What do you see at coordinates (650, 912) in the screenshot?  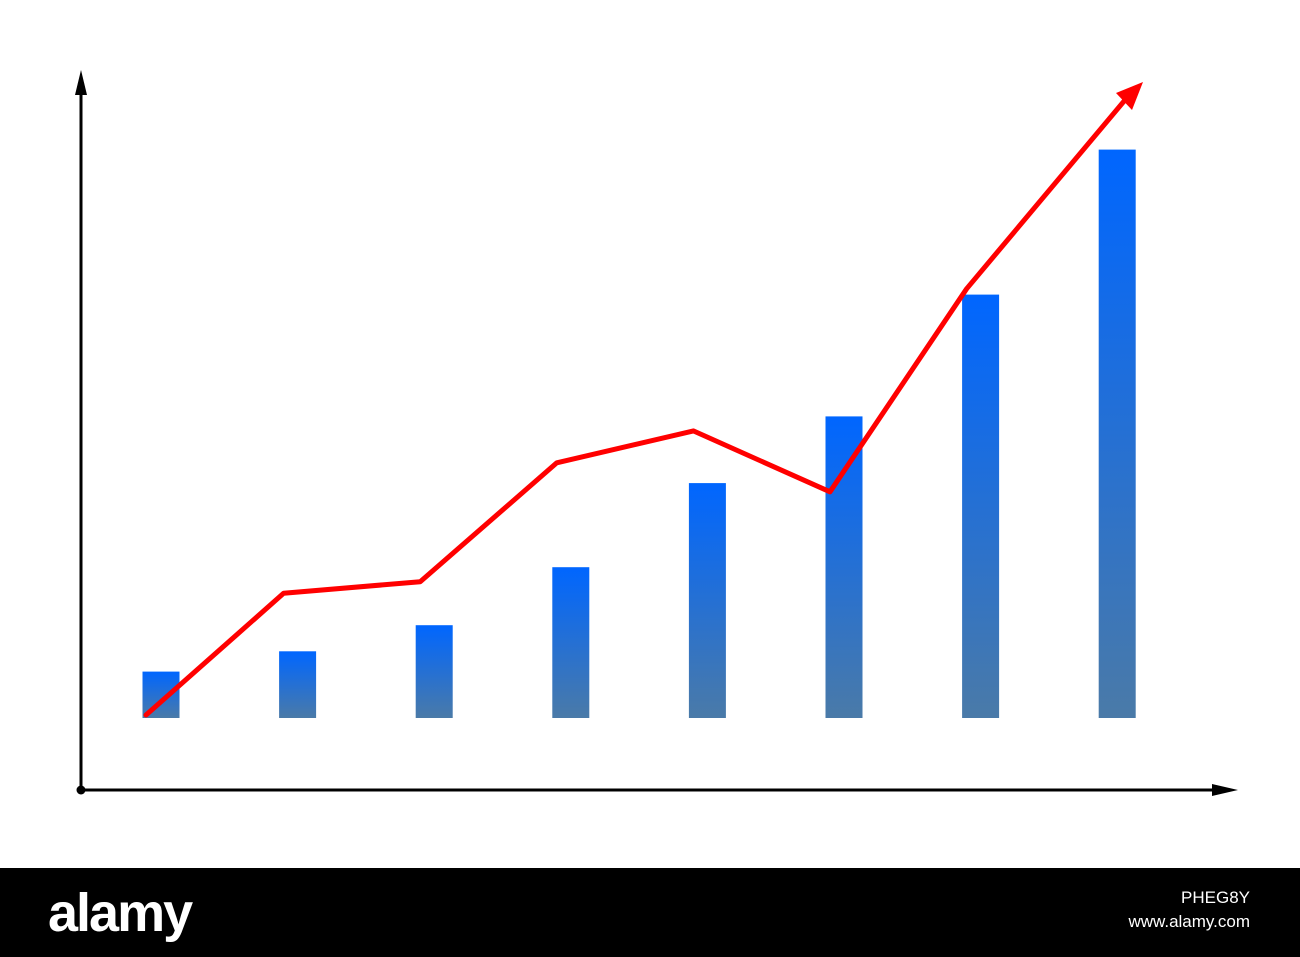 I see `watermark-footer: alamy PHEG8Y www.alamy.com` at bounding box center [650, 912].